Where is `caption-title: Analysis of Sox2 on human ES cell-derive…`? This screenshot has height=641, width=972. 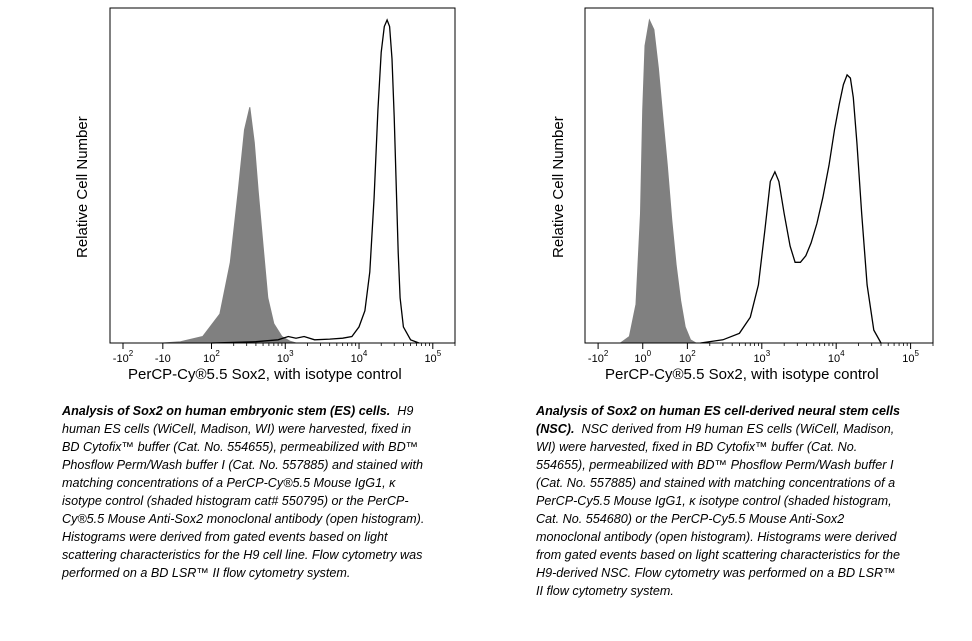
caption-title: Analysis of Sox2 on human ES cell-derive… is located at coordinates (718, 420).